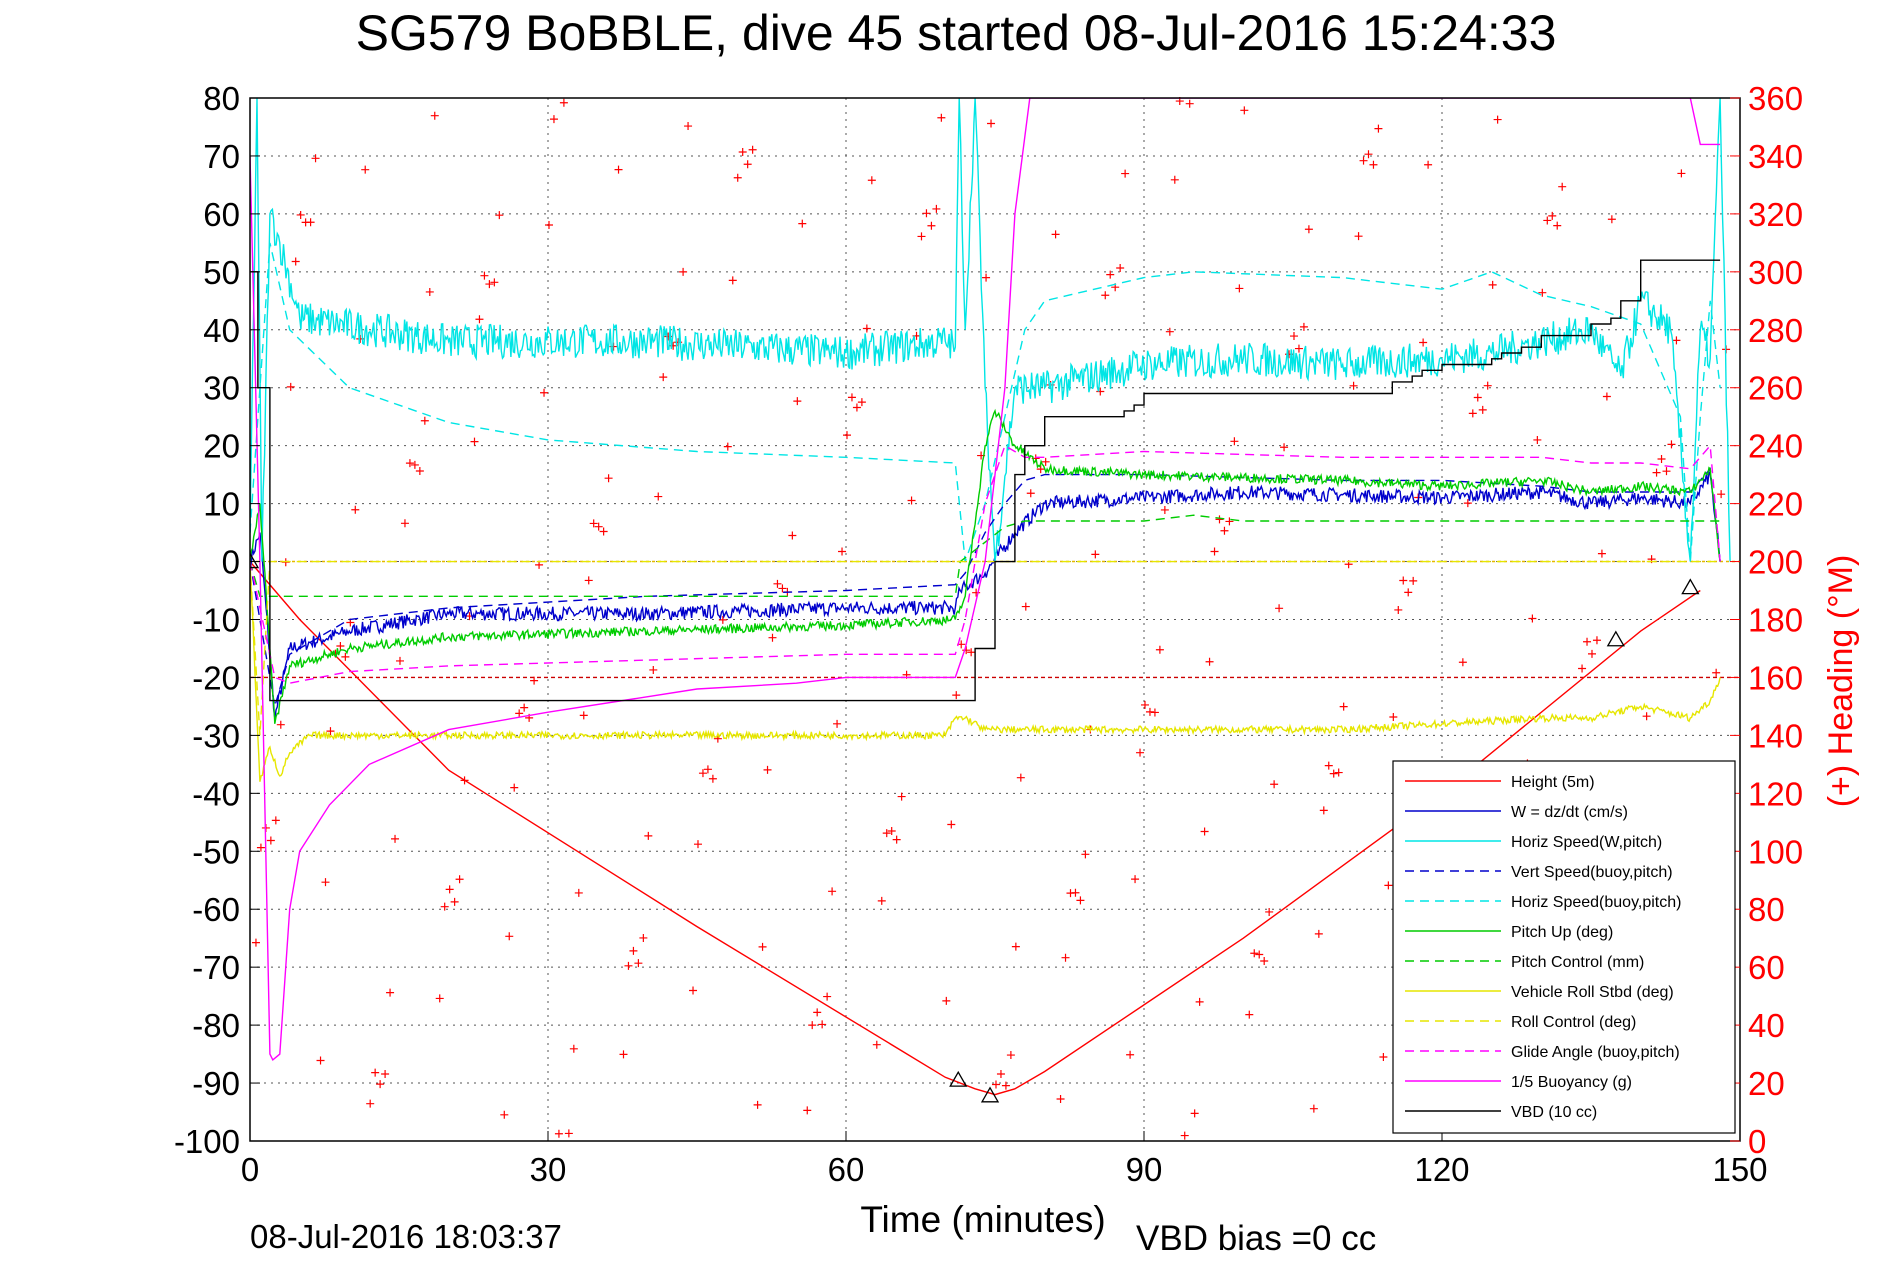 This screenshot has height=1262, width=1891. Describe the element at coordinates (1766, 1083) in the screenshot. I see `y2-tick-label: 20` at that location.